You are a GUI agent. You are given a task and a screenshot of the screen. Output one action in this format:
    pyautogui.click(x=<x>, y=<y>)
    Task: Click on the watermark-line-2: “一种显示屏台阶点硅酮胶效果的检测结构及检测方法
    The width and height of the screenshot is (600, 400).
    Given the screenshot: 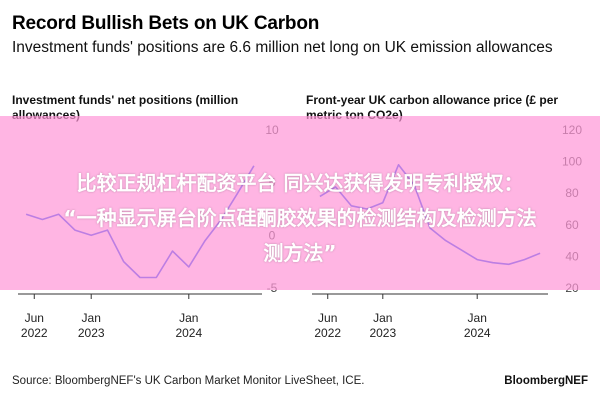 What is the action you would take?
    pyautogui.click(x=300, y=218)
    